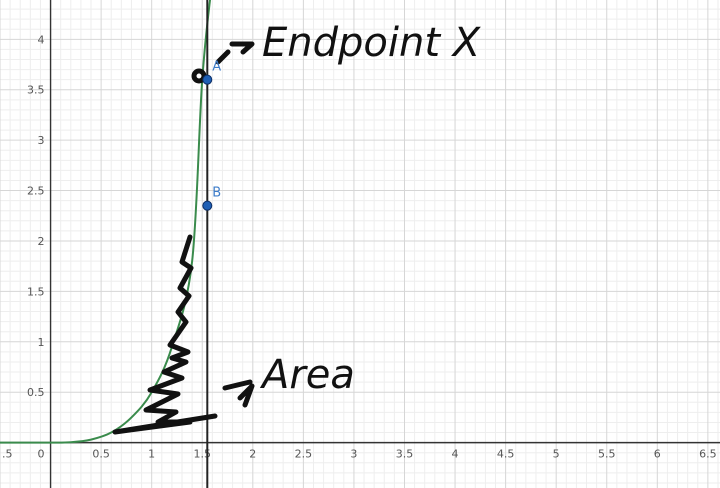 This screenshot has height=488, width=720. What do you see at coordinates (238, 393) in the screenshot?
I see `area-arrow` at bounding box center [238, 393].